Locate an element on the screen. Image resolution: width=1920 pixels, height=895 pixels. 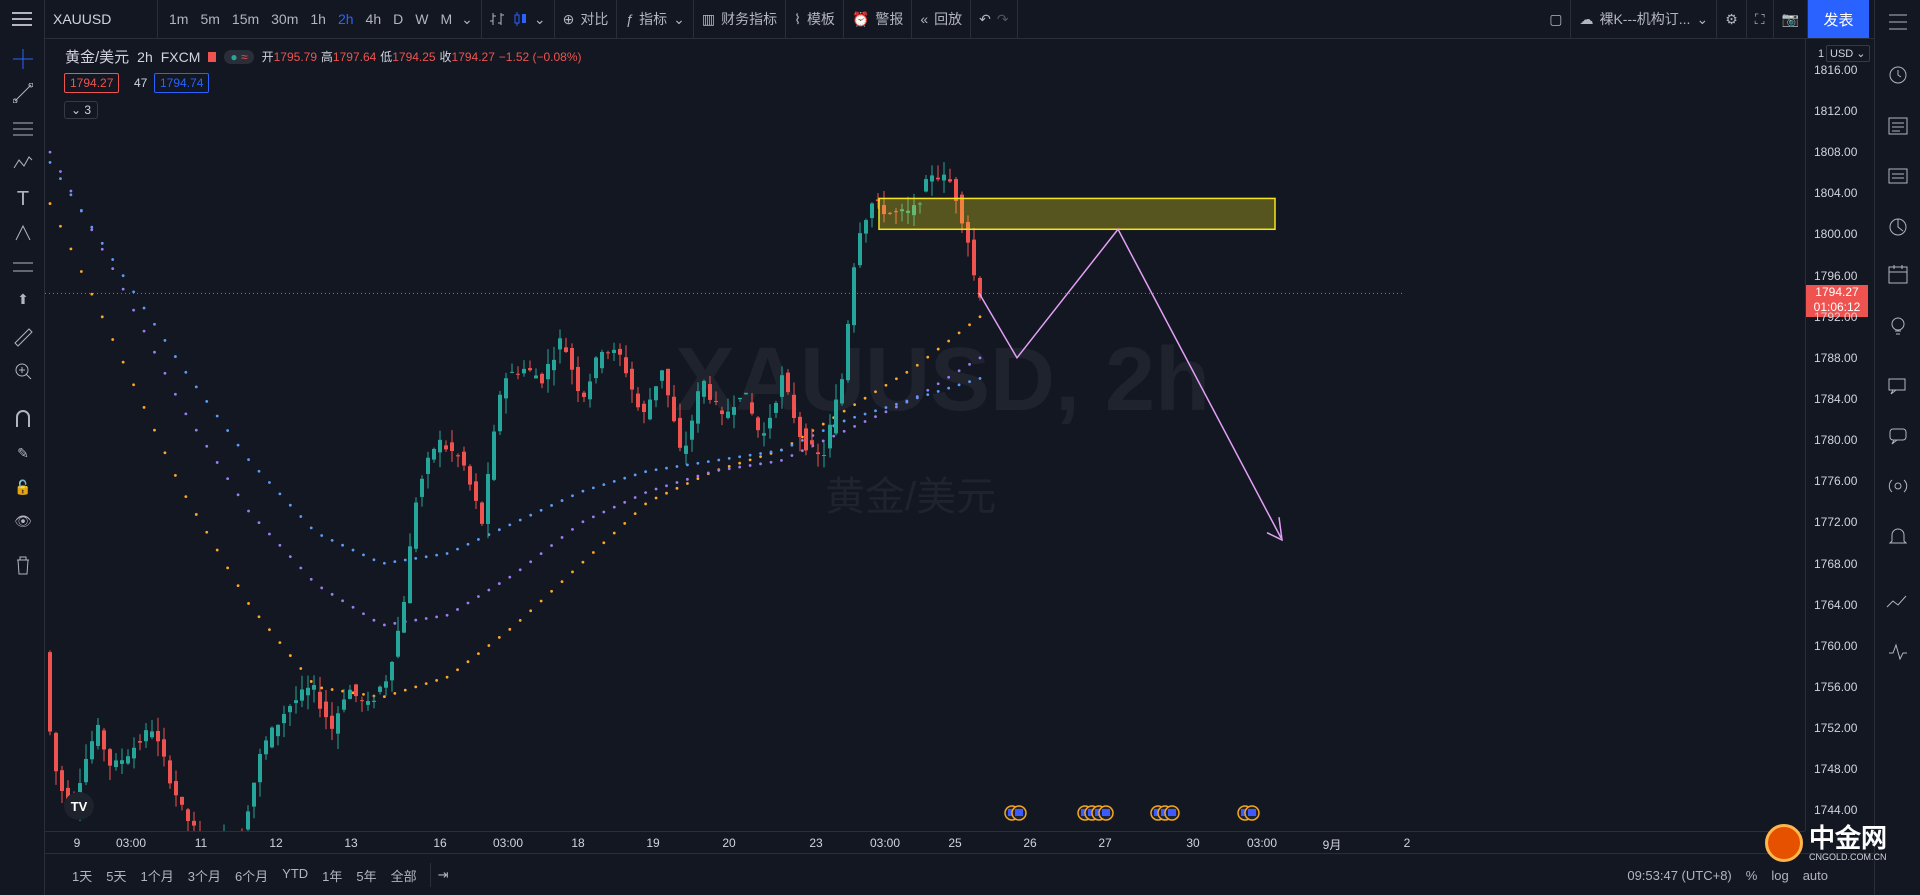
goto-date-icon: ⇥ is located at coordinates (443, 874).